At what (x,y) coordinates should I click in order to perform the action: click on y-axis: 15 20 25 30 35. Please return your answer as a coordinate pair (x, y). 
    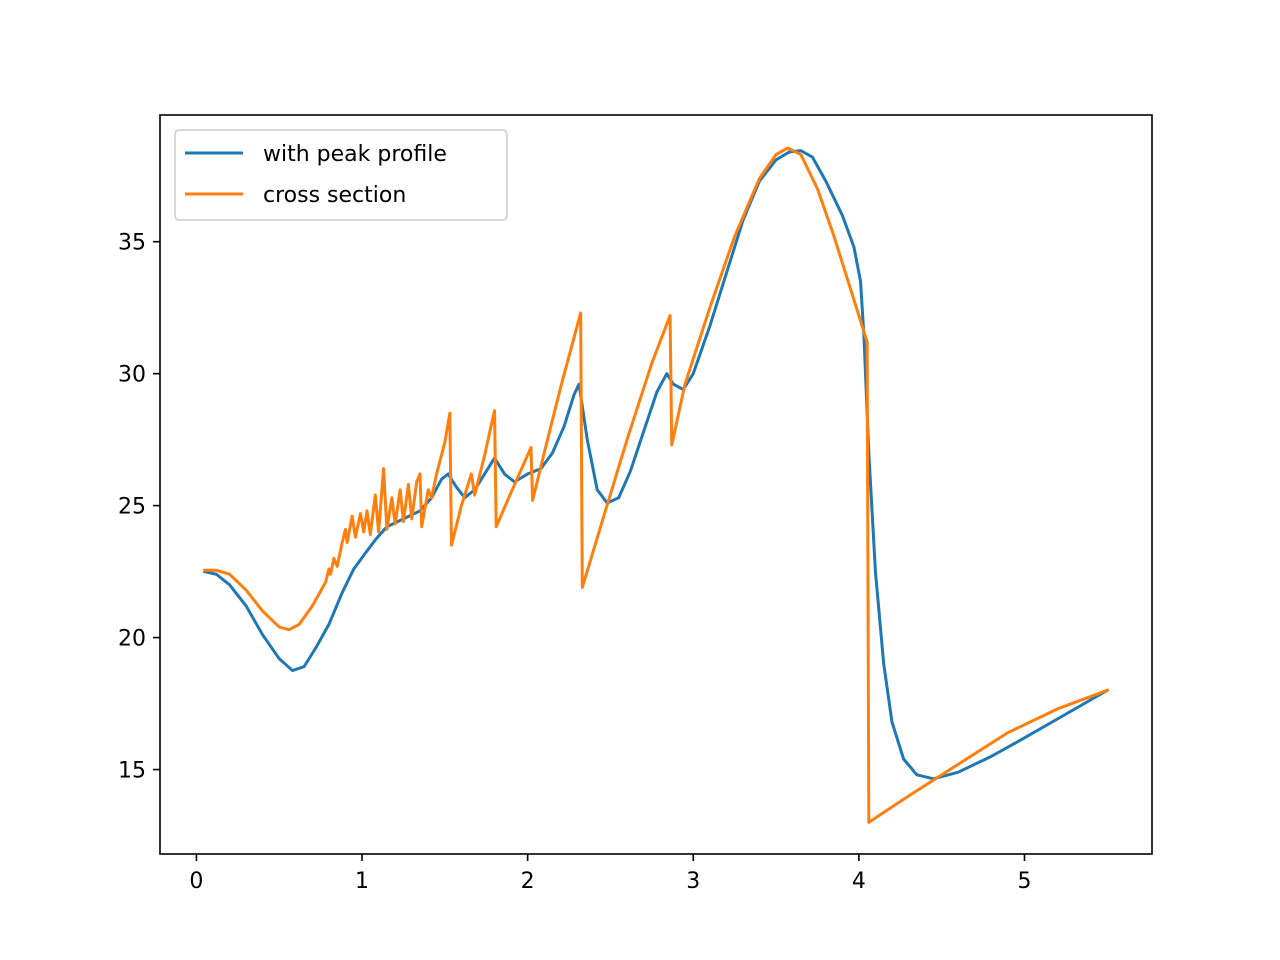
    Looking at the image, I should click on (139, 507).